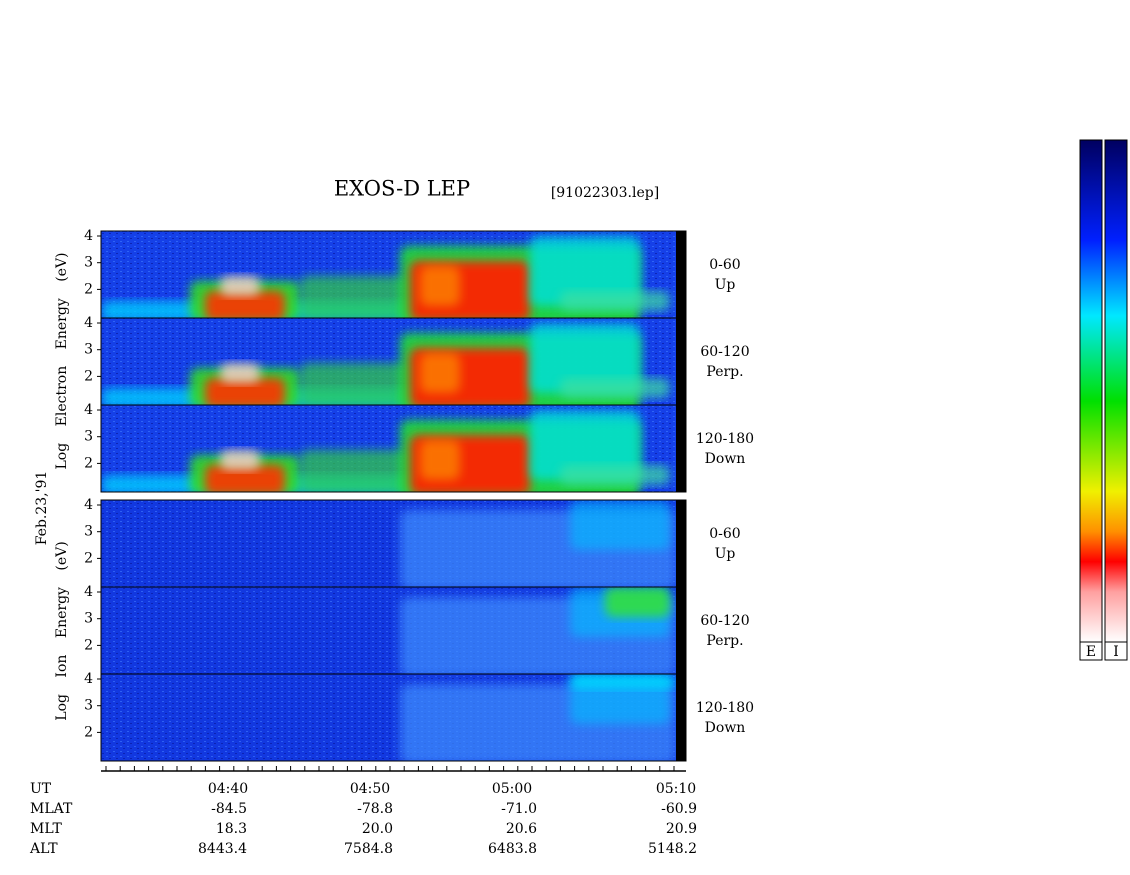  I want to click on color-bar-label: E, so click(1091, 652).